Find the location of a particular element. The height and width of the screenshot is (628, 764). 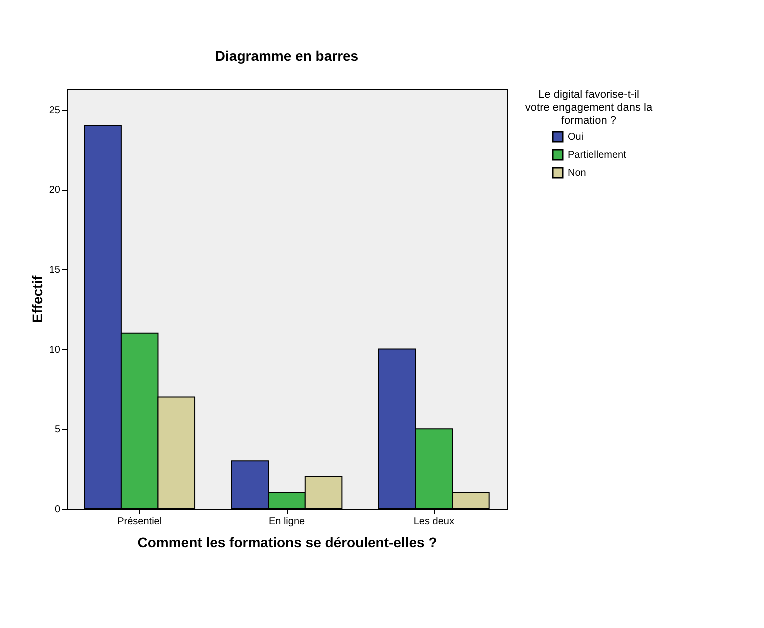

x-tick-label: Présentiel is located at coordinates (140, 522).